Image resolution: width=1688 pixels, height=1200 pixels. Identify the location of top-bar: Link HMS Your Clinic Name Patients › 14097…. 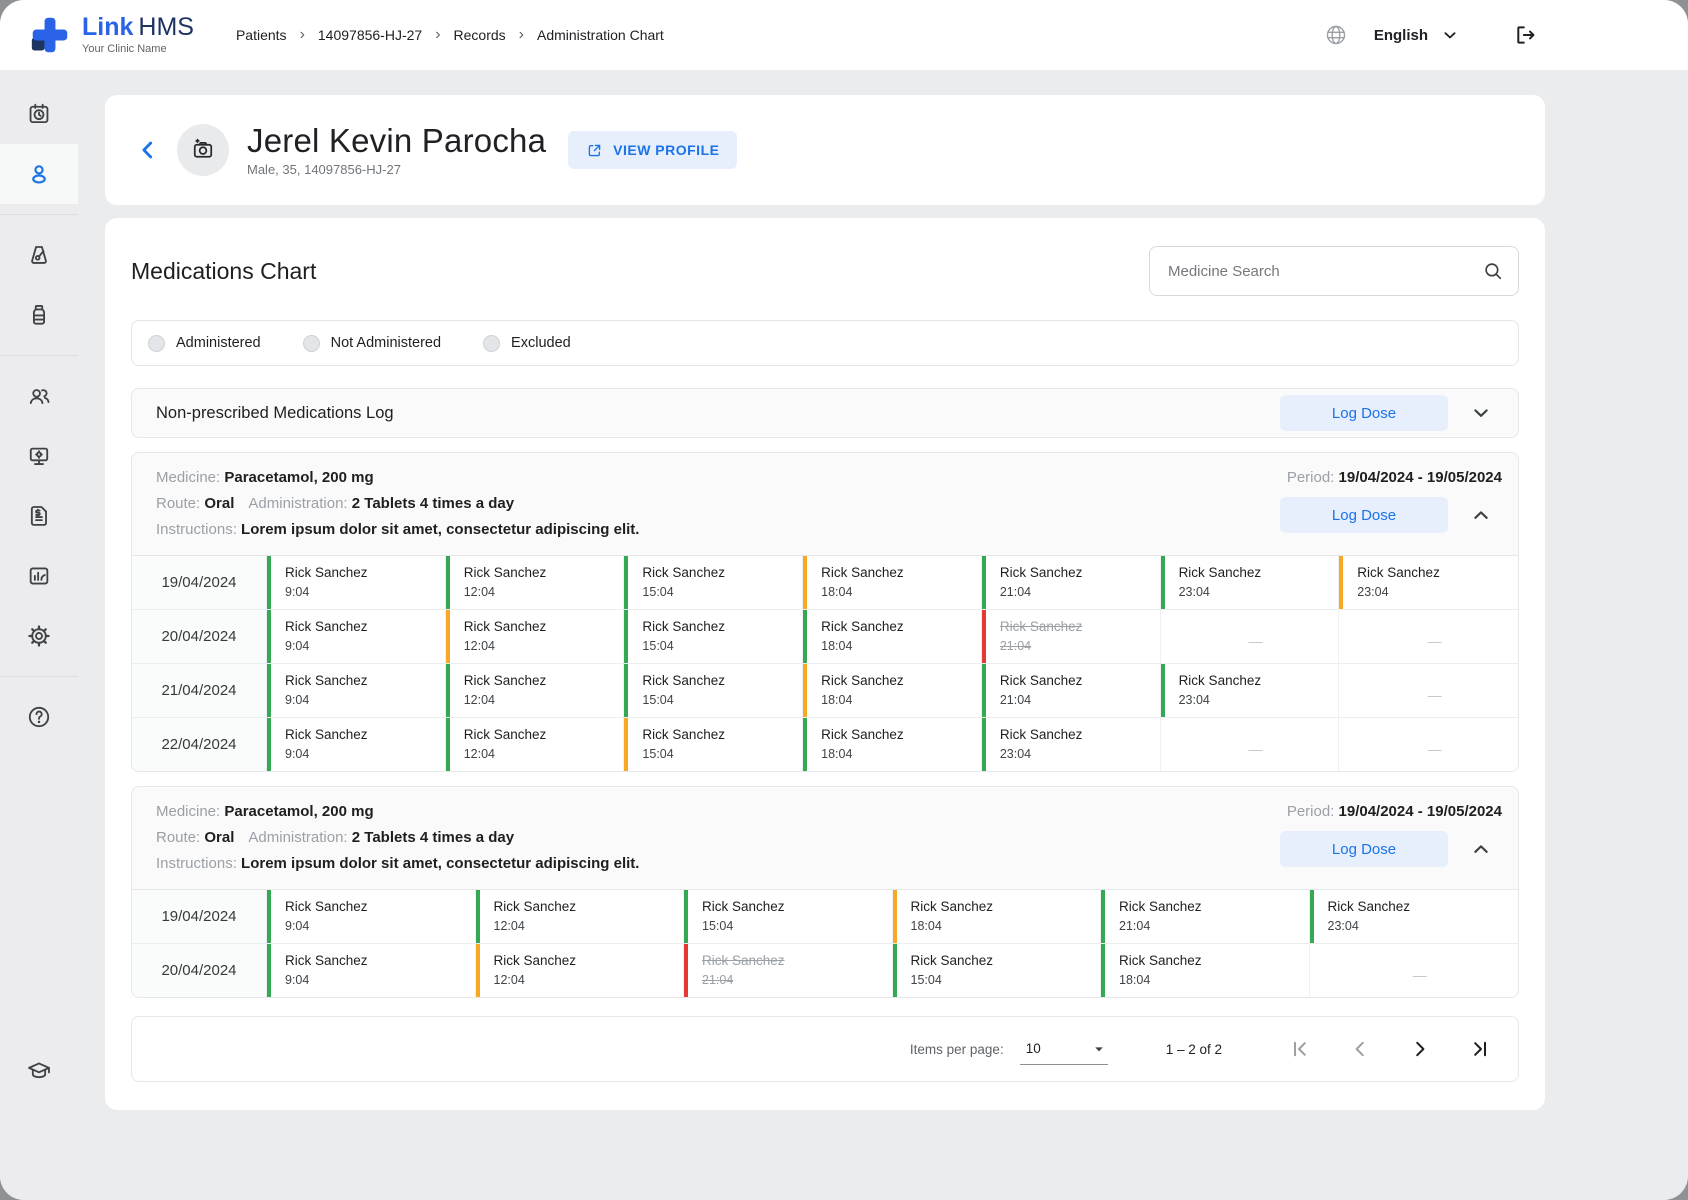
(844, 35).